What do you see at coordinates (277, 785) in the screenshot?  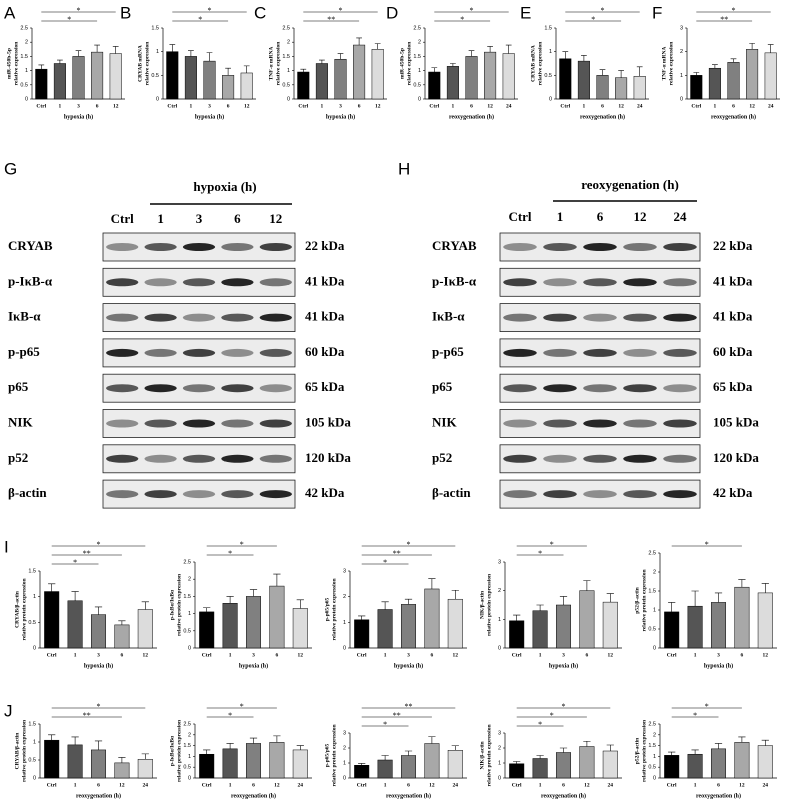 I see `x-tick-label: 12` at bounding box center [277, 785].